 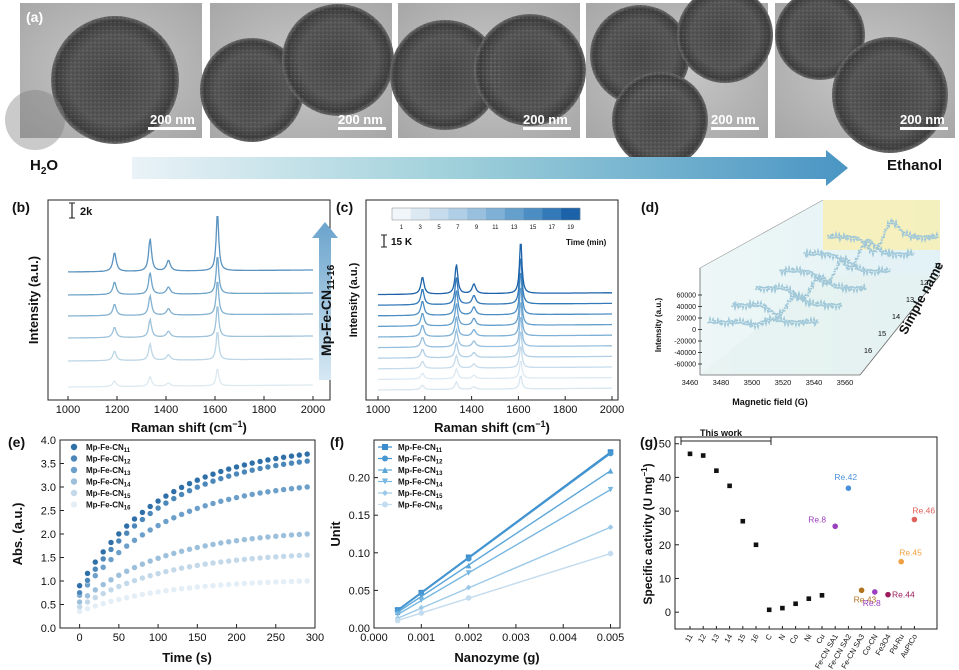 What do you see at coordinates (901, 561) in the screenshot?
I see `data-point-g-Pd-Ru` at bounding box center [901, 561].